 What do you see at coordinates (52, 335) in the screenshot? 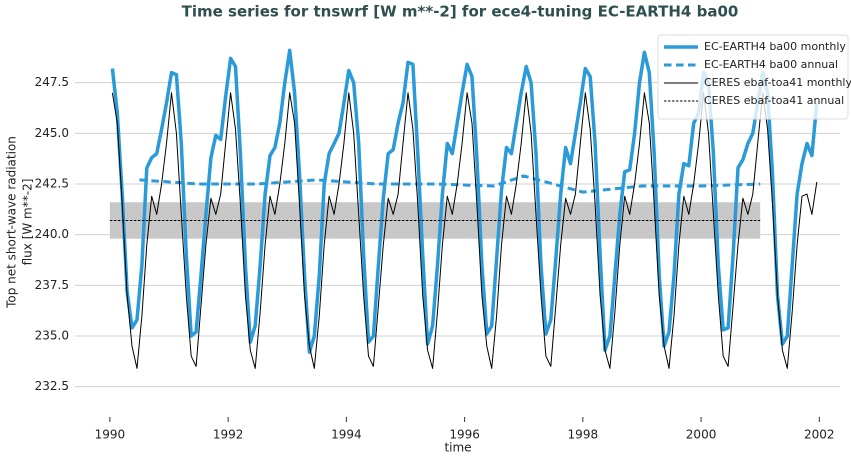
I see `y-tick-label: 235.0` at bounding box center [52, 335].